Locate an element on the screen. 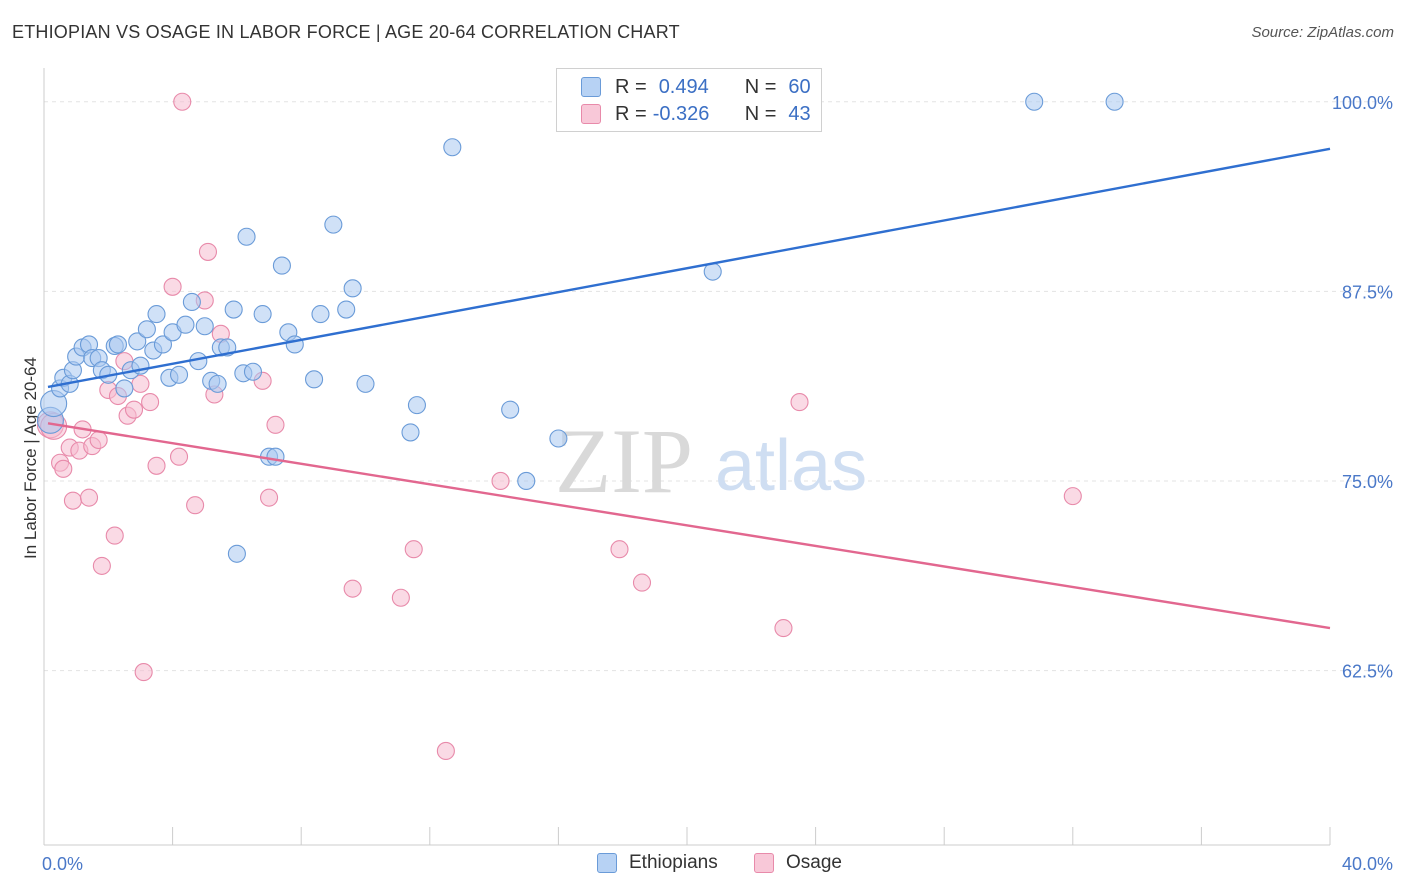 This screenshot has height=892, width=1406. x-tick-label-0: 0.0% is located at coordinates (62, 864).